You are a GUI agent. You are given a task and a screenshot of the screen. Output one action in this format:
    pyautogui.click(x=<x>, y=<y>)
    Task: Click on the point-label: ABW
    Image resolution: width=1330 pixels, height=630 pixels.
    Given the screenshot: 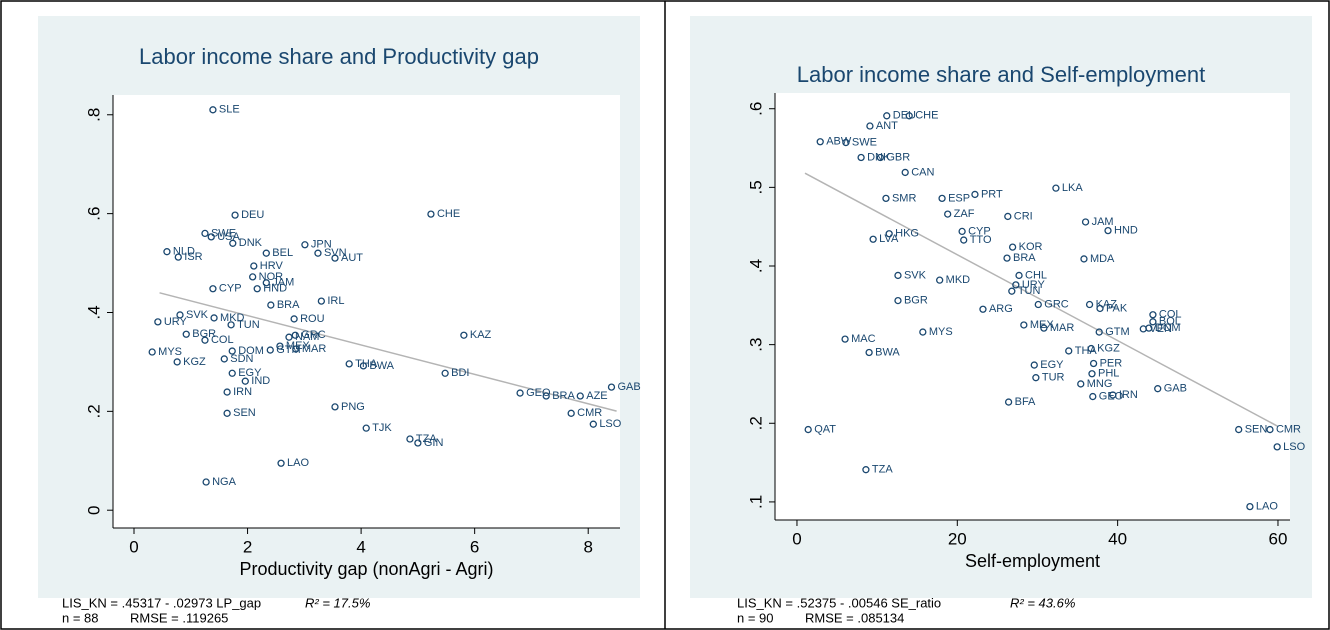 What is the action you would take?
    pyautogui.click(x=839, y=142)
    